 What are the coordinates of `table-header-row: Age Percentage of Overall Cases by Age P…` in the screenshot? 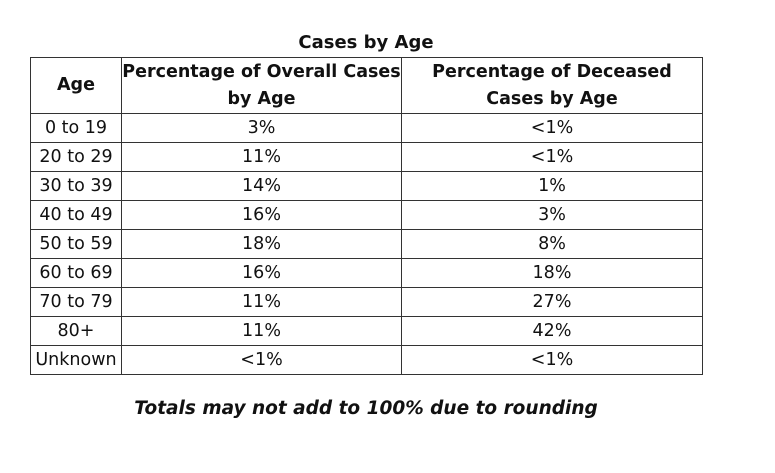 It's located at (366, 85).